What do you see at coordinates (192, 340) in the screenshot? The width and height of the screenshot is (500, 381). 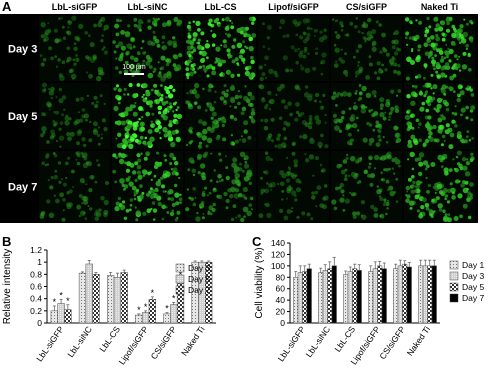 I see `x-tick-label: Naked Ti` at bounding box center [192, 340].